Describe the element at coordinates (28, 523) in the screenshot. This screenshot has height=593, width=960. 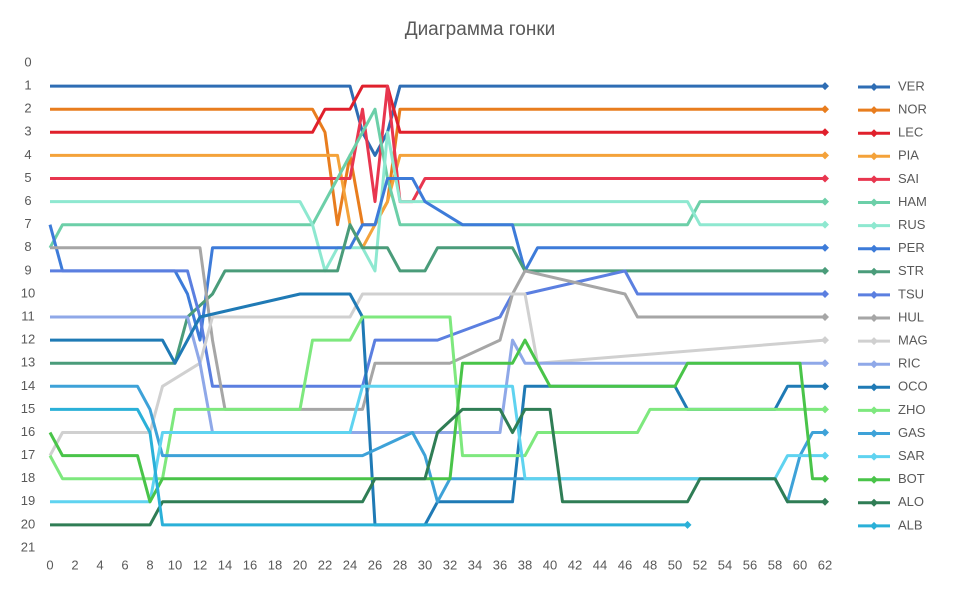
I see `y-tick-label: 20` at that location.